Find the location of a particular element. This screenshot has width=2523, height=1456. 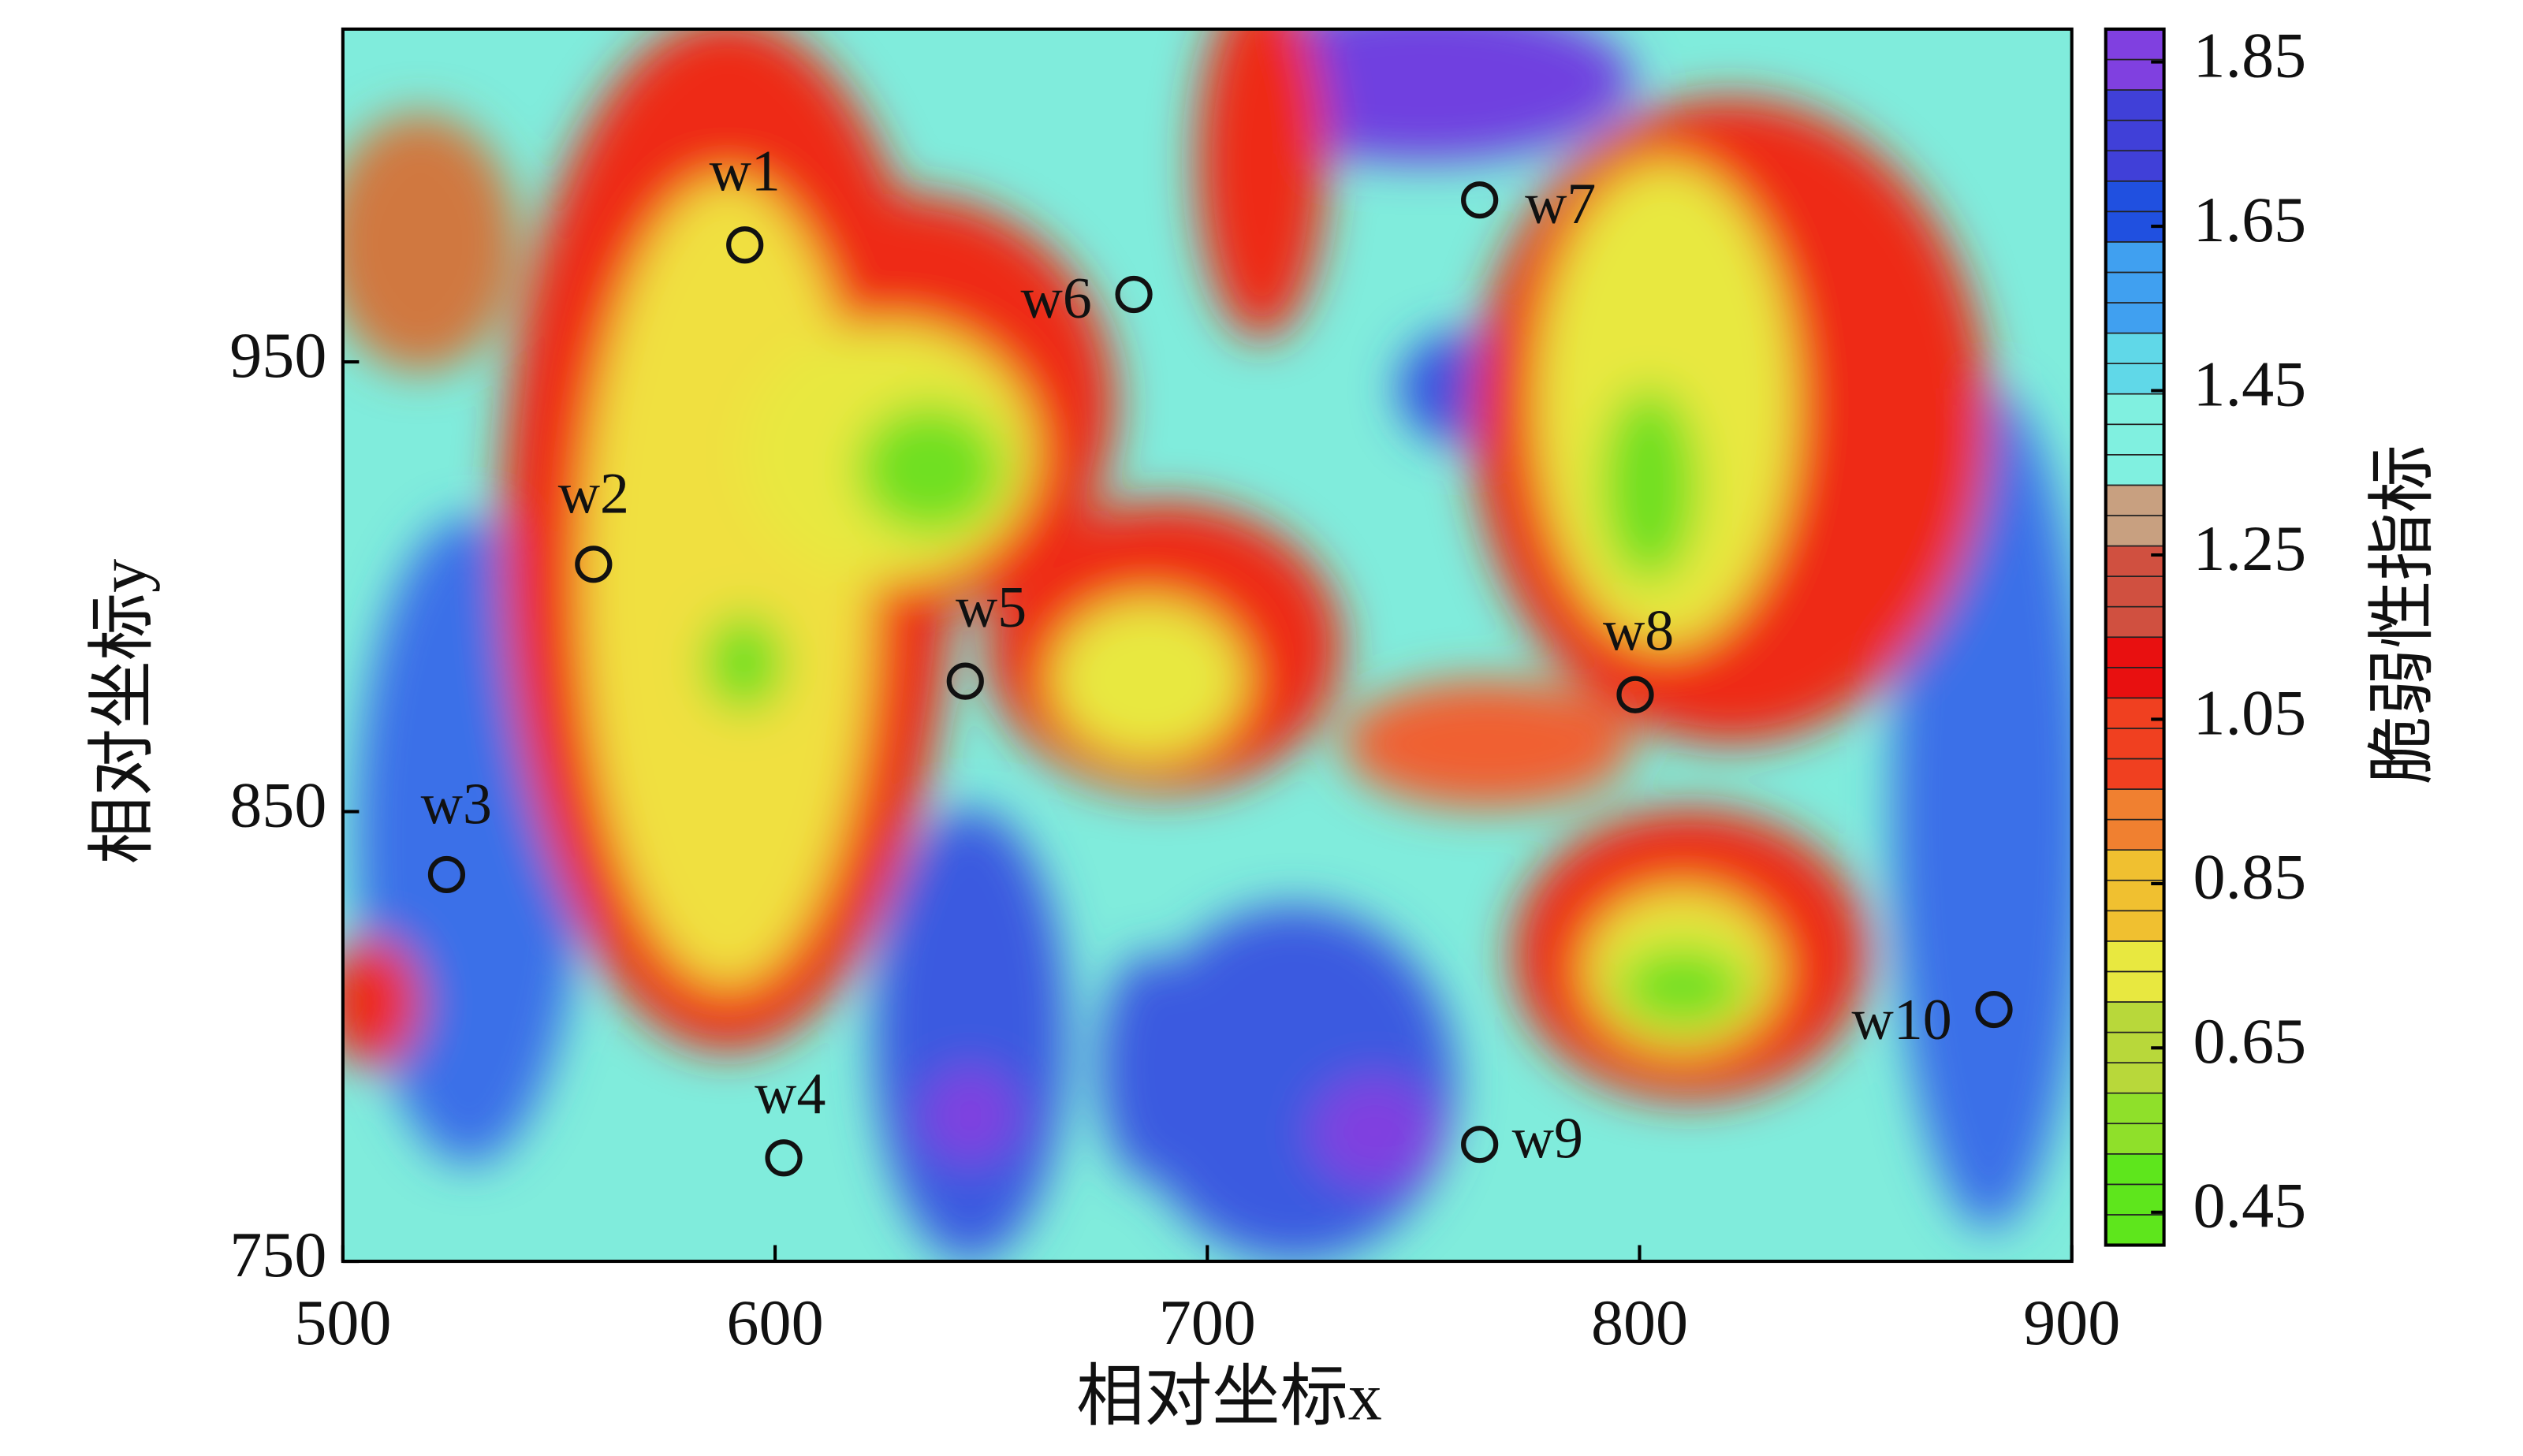

colorbar-frame is located at coordinates (2135, 637).